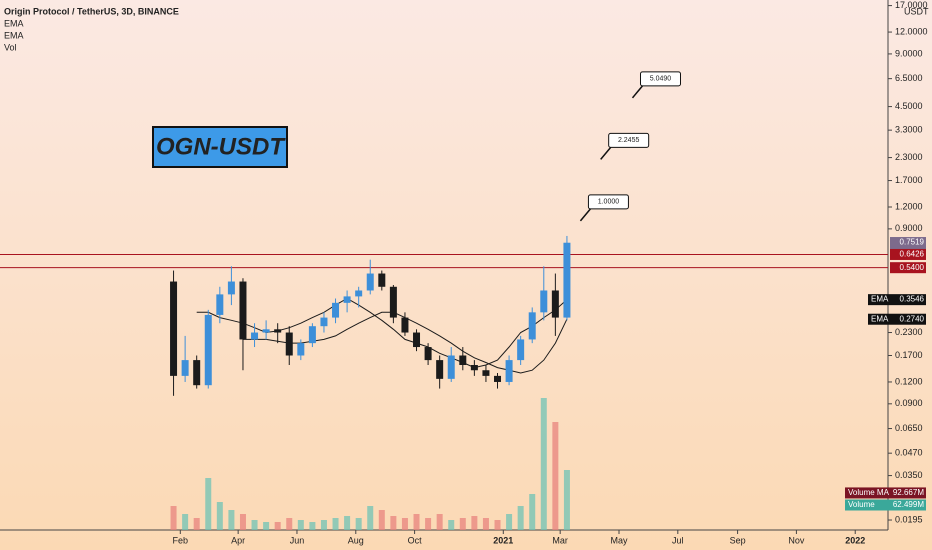 This screenshot has width=932, height=550. Describe the element at coordinates (869, 492) in the screenshot. I see `price-tag-name: Volume MA` at that location.